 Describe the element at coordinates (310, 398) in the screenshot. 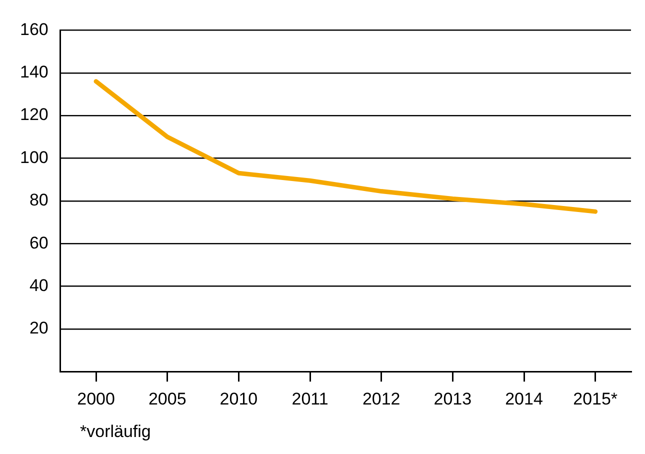

I see `x-tick-label: 2011` at that location.